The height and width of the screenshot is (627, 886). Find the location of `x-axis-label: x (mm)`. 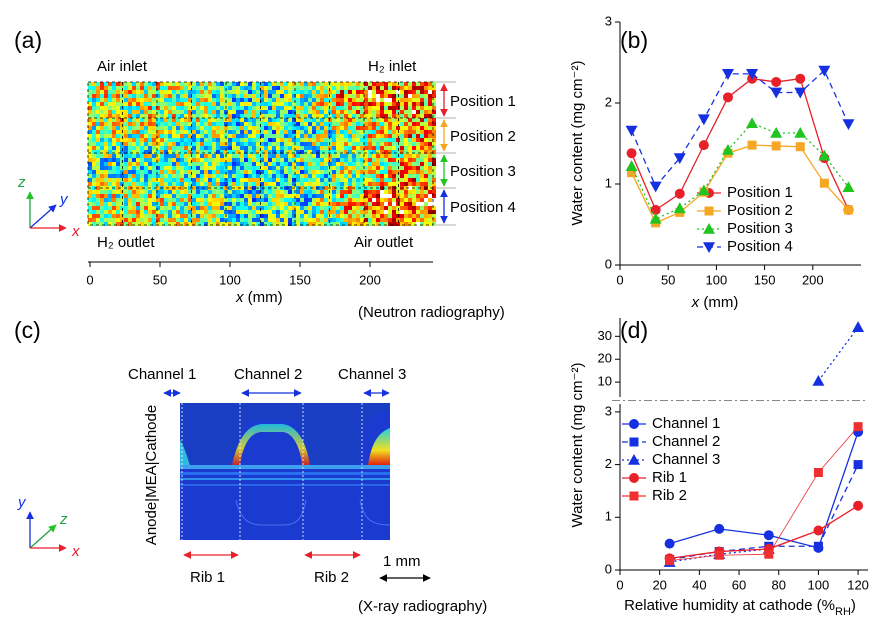

x-axis-label: x (mm) is located at coordinates (259, 297).